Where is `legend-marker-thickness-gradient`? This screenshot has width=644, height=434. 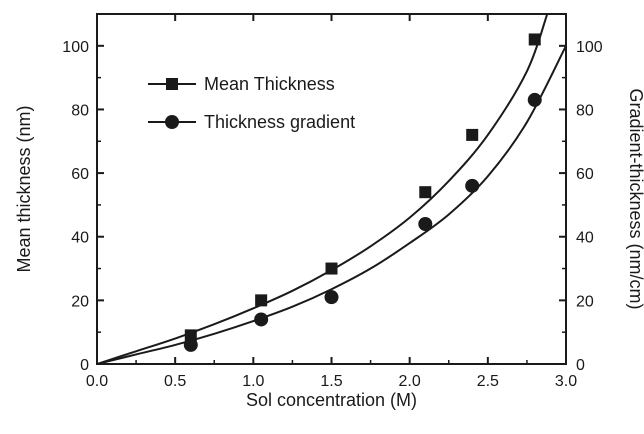 legend-marker-thickness-gradient is located at coordinates (172, 122).